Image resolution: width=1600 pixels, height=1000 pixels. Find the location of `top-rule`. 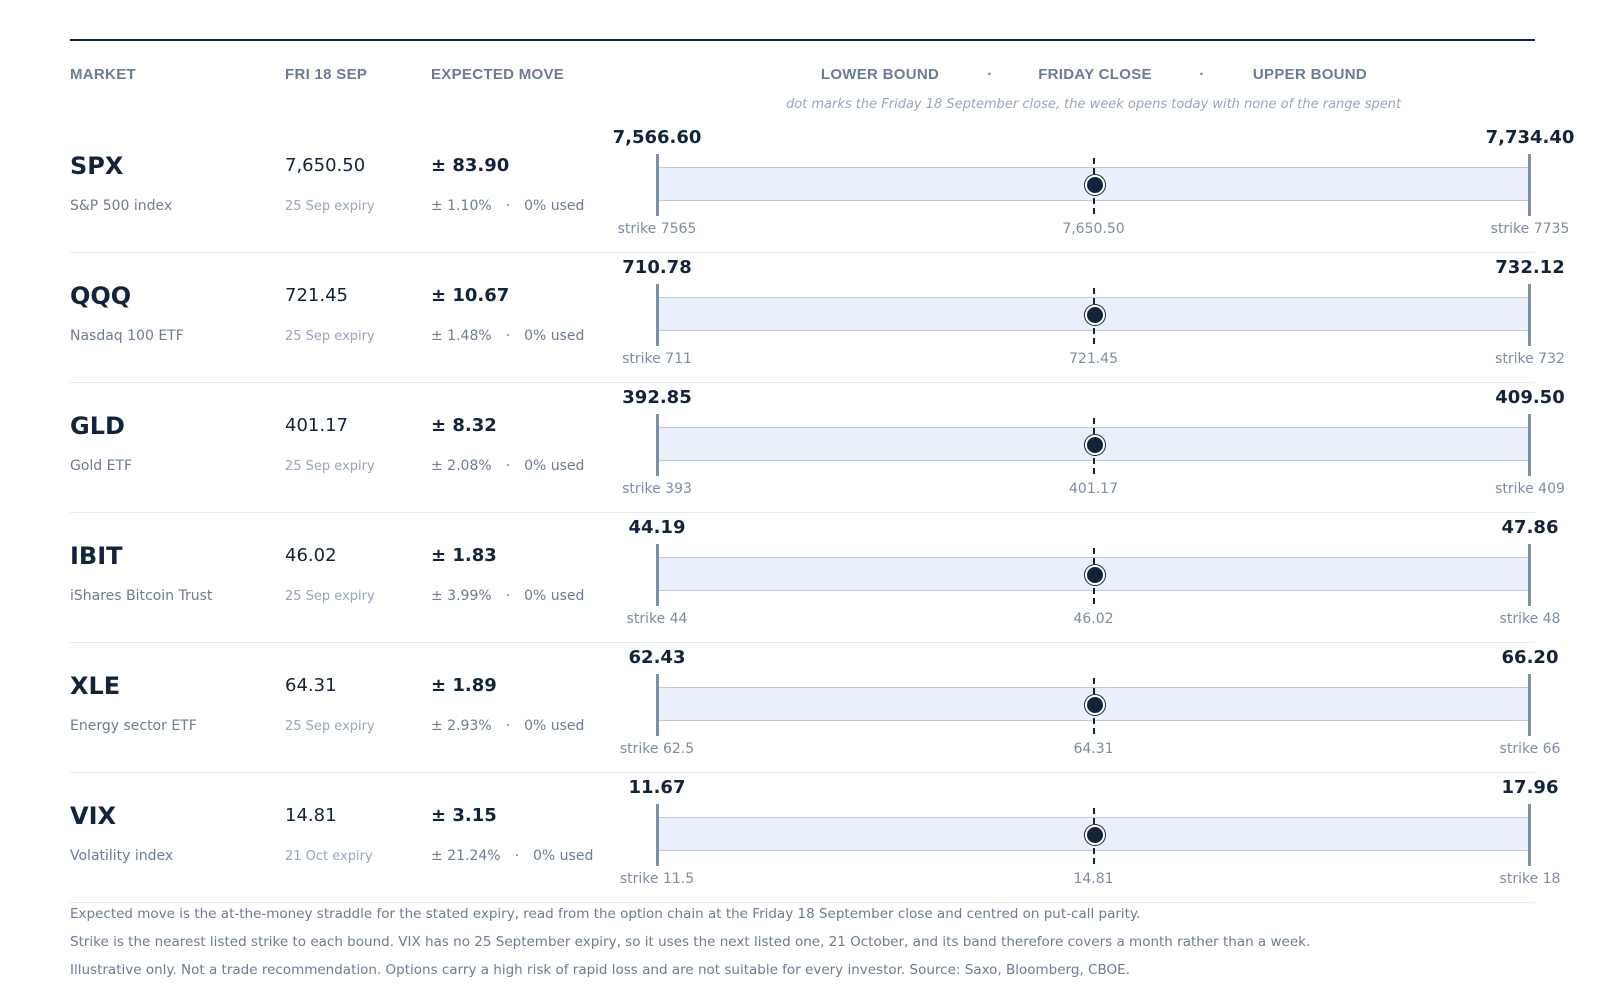

top-rule is located at coordinates (802, 40).